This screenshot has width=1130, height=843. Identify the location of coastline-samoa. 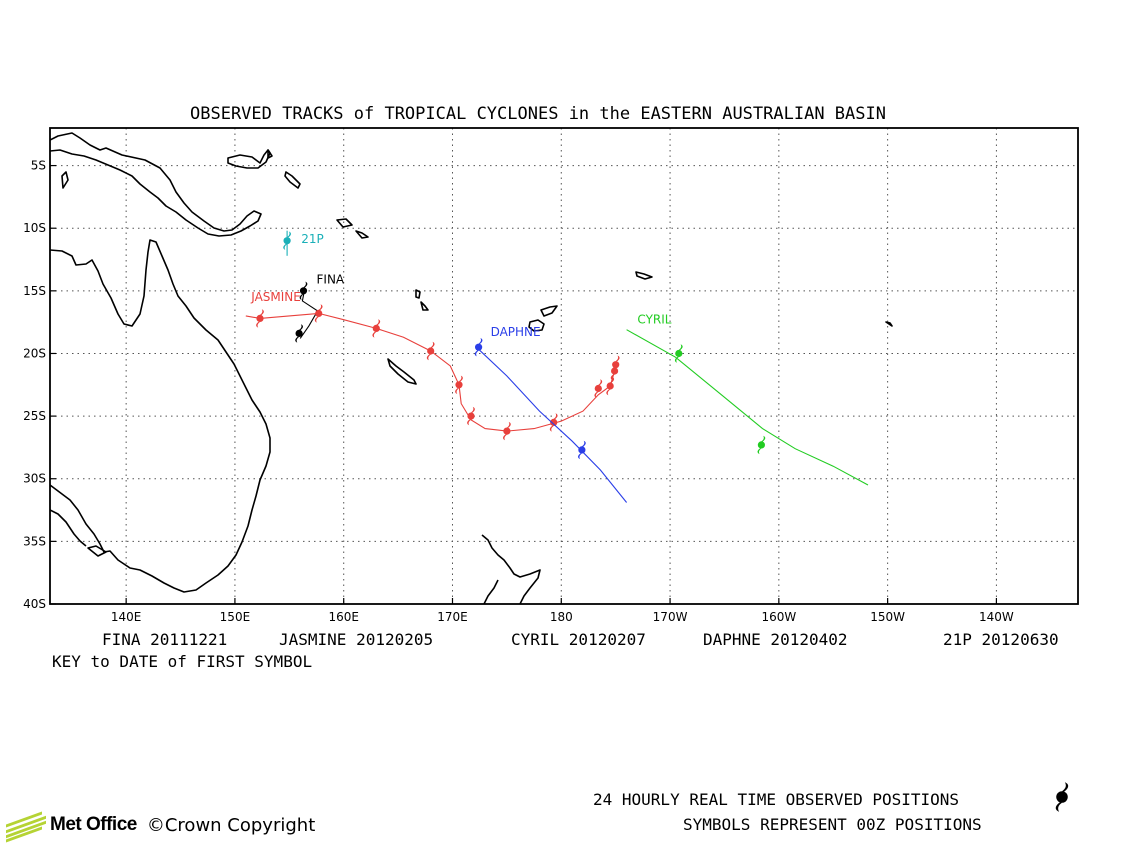
(644, 275).